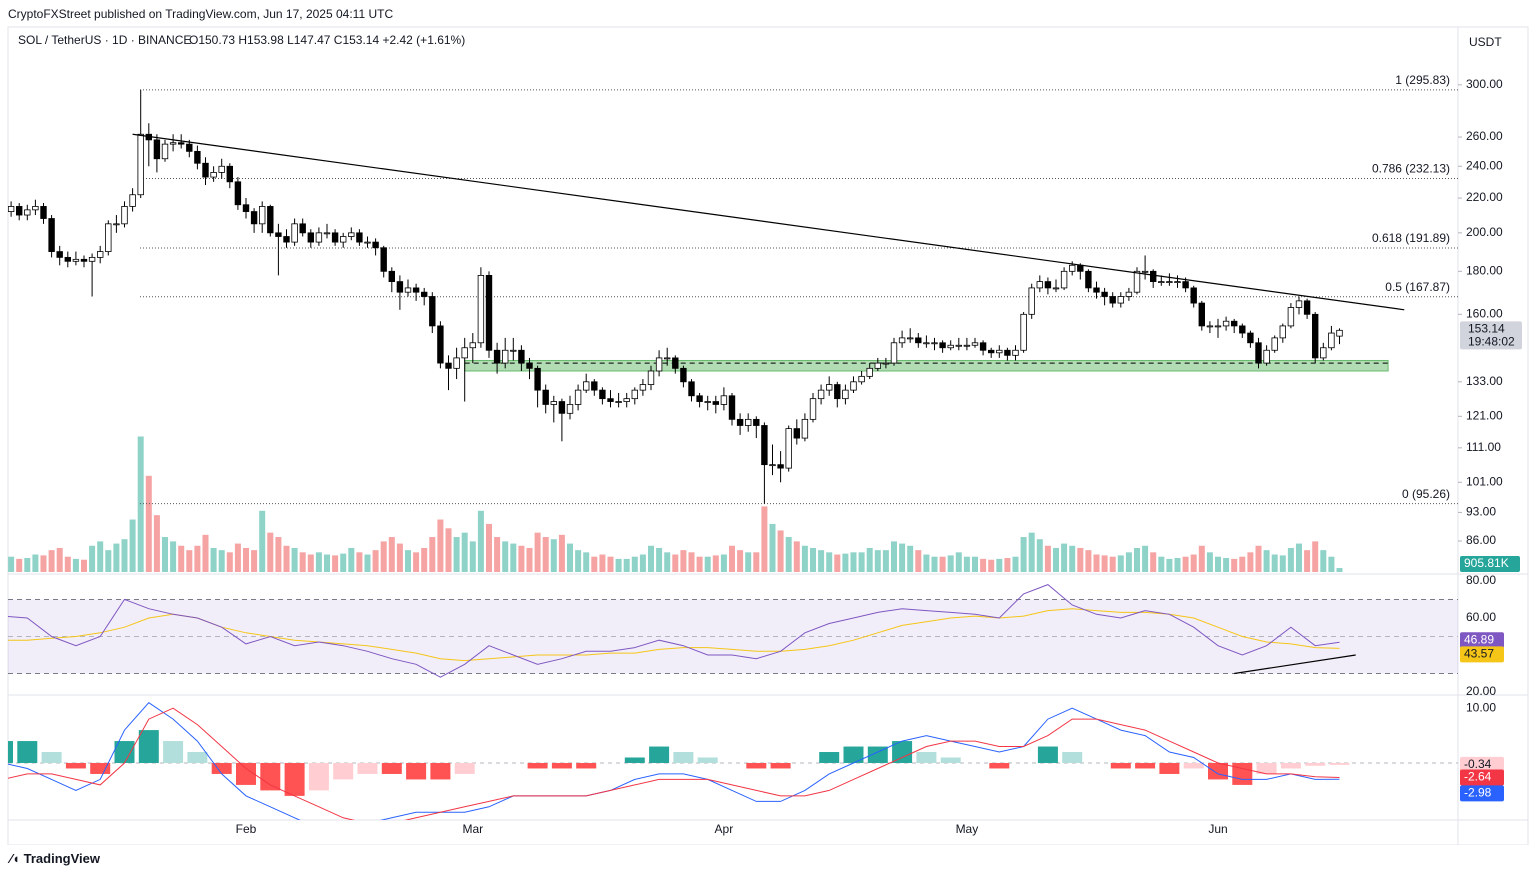 Image resolution: width=1536 pixels, height=875 pixels. What do you see at coordinates (1484, 481) in the screenshot?
I see `y-tick-label: 101.00` at bounding box center [1484, 481].